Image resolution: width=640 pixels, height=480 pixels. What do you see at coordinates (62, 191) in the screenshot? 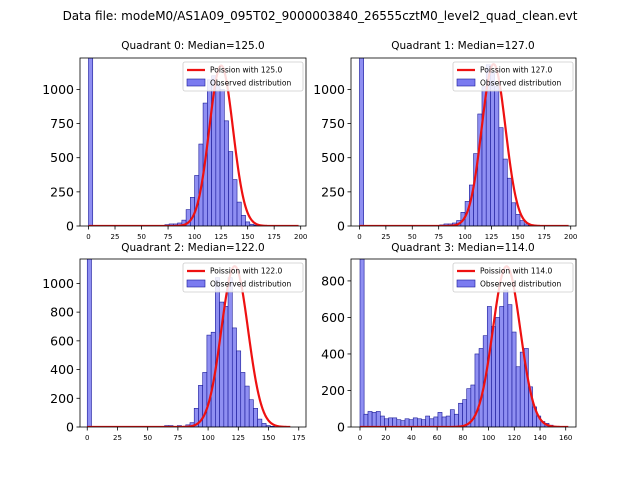
I see `y-tick-label: 250` at bounding box center [62, 191].